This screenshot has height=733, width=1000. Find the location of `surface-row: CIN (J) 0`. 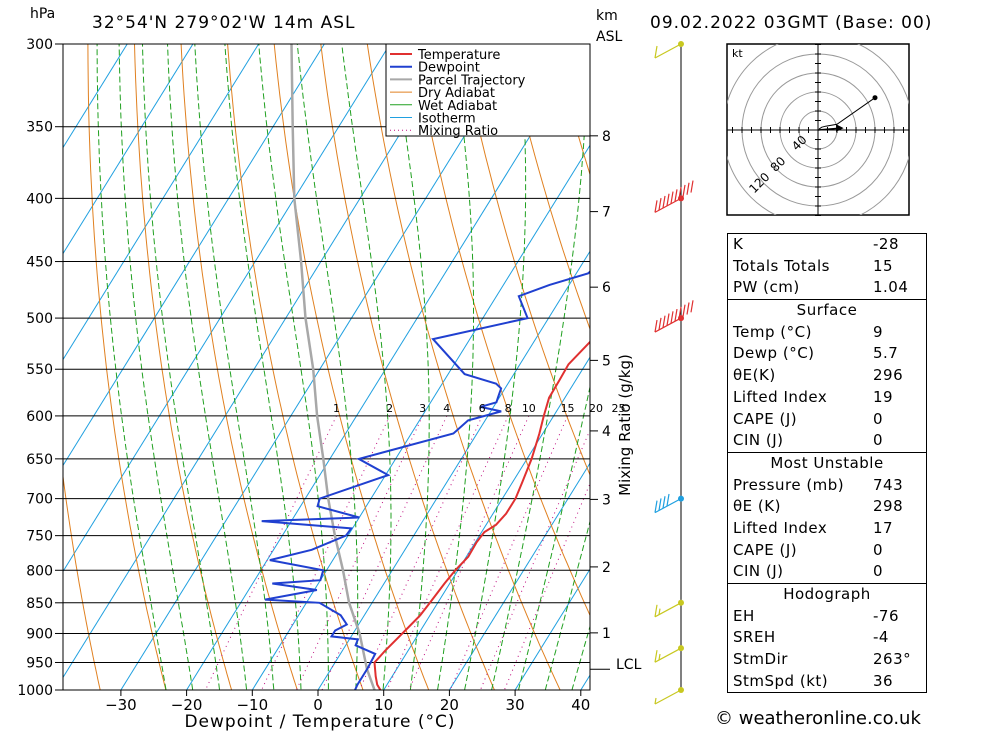

surface-row: CIN (J) 0 is located at coordinates (808, 440).